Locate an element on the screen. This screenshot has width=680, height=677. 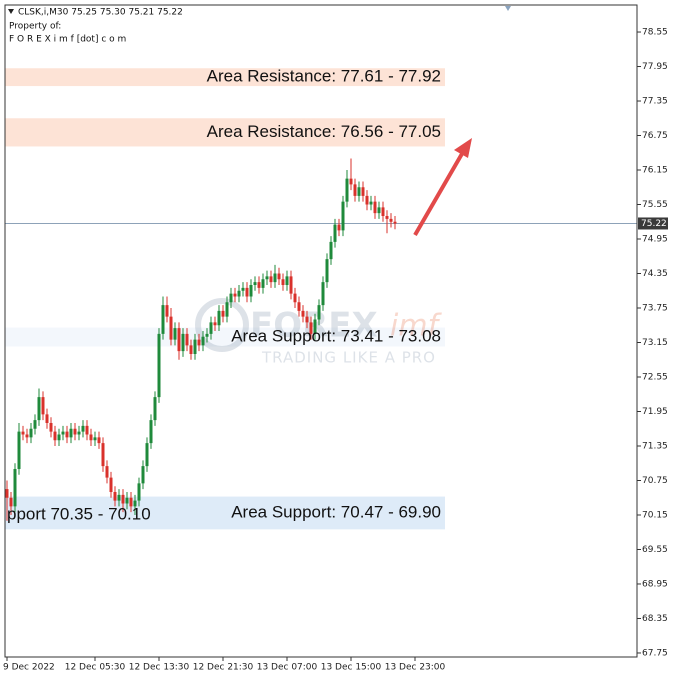
header: Property of: is located at coordinates (35, 27).